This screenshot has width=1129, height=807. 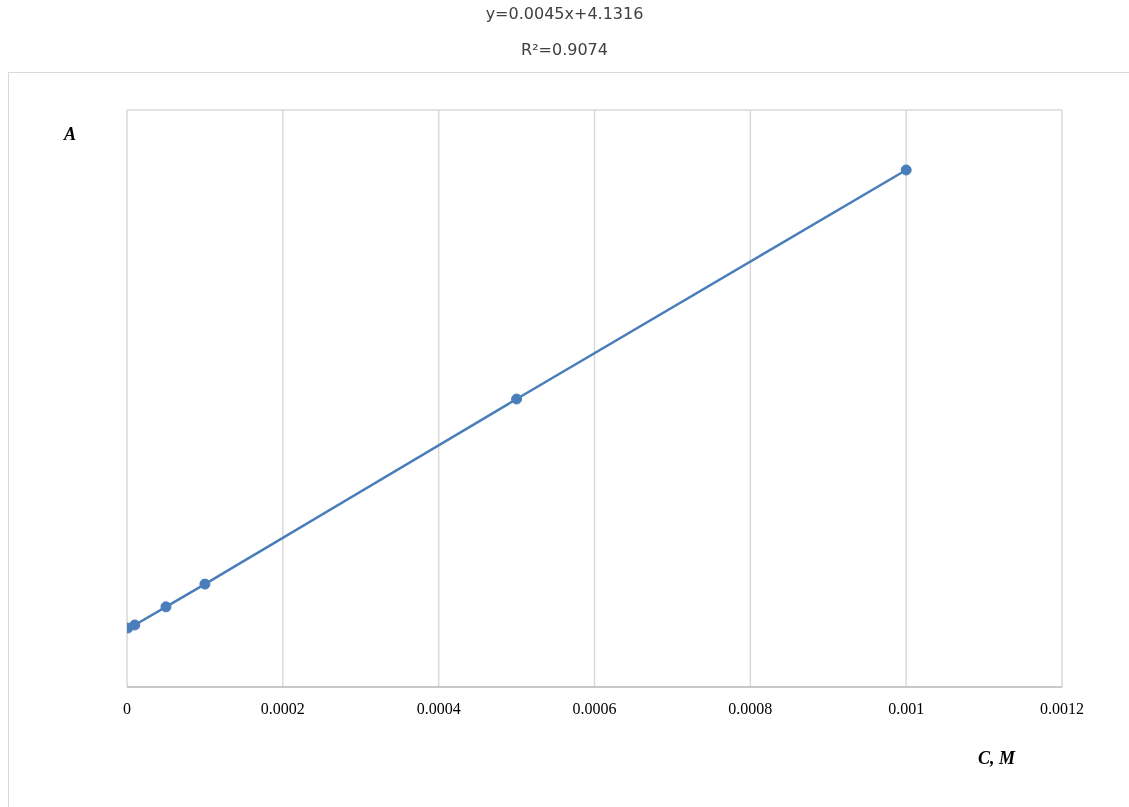 I want to click on x-tick-label: 0.0008, so click(x=750, y=709).